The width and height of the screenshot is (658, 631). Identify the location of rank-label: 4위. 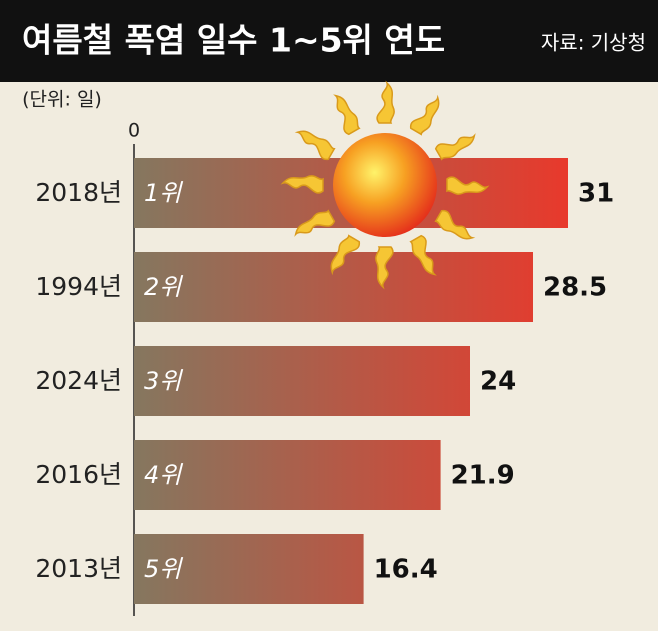
(163, 475).